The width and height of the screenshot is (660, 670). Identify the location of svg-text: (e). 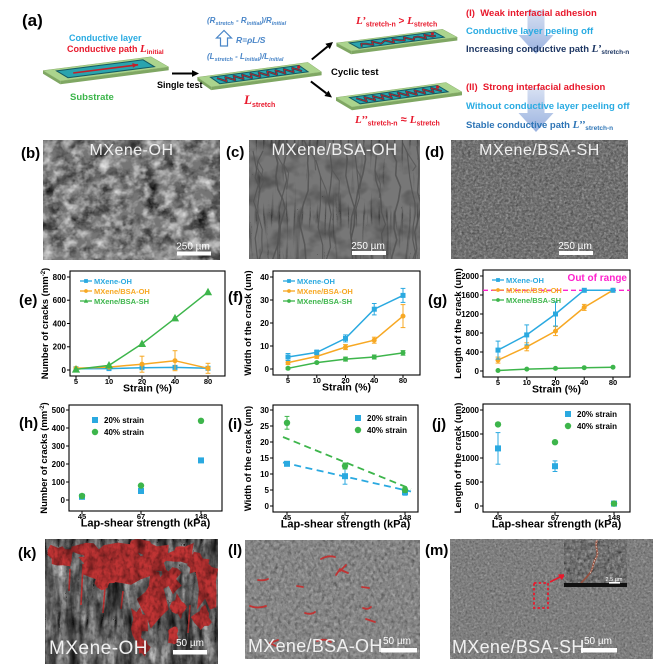
(28, 300).